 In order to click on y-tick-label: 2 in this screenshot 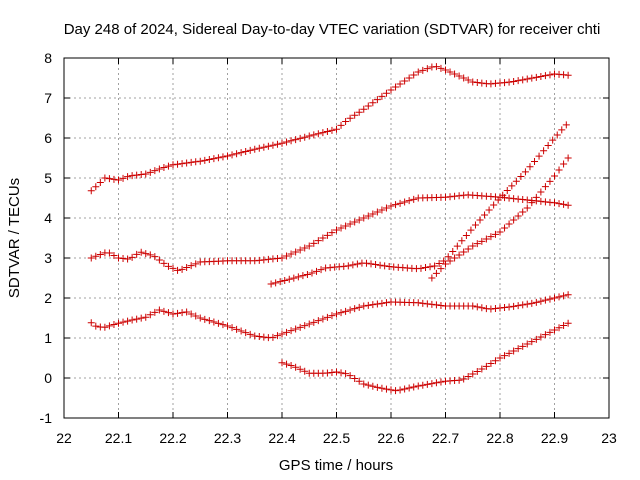, I will do `click(48, 298)`.